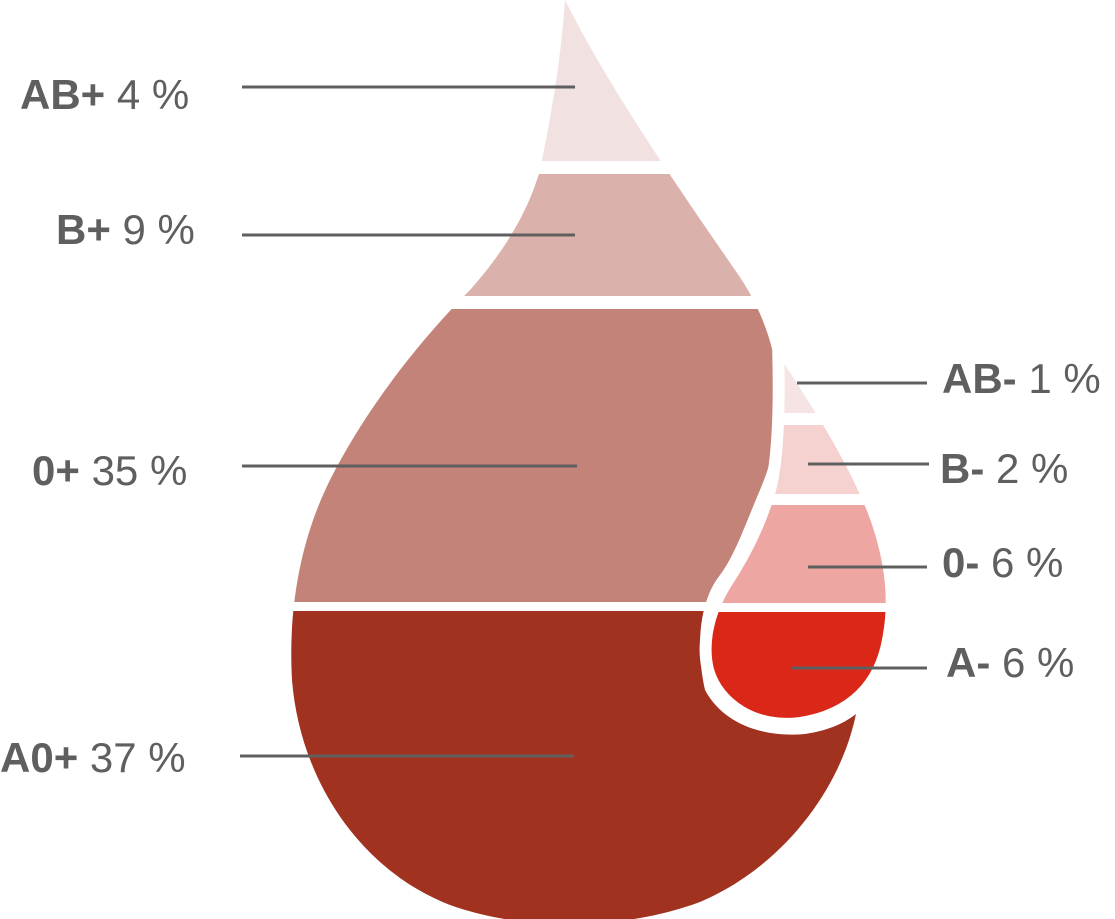 The height and width of the screenshot is (919, 1115). Describe the element at coordinates (962, 468) in the screenshot. I see `blood-type-label: B-` at that location.